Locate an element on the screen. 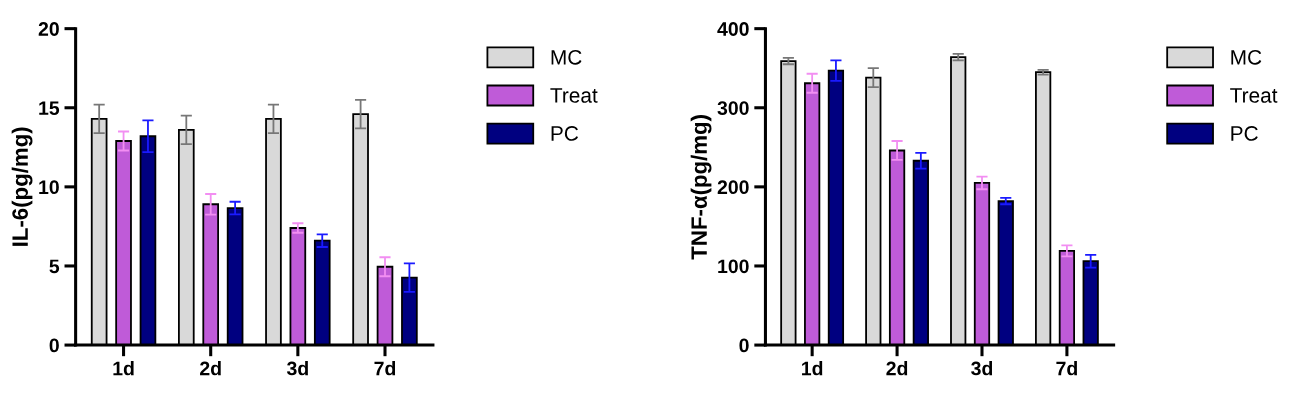 Image resolution: width=1304 pixels, height=398 pixels. y-tick-label: 15 is located at coordinates (49, 108).